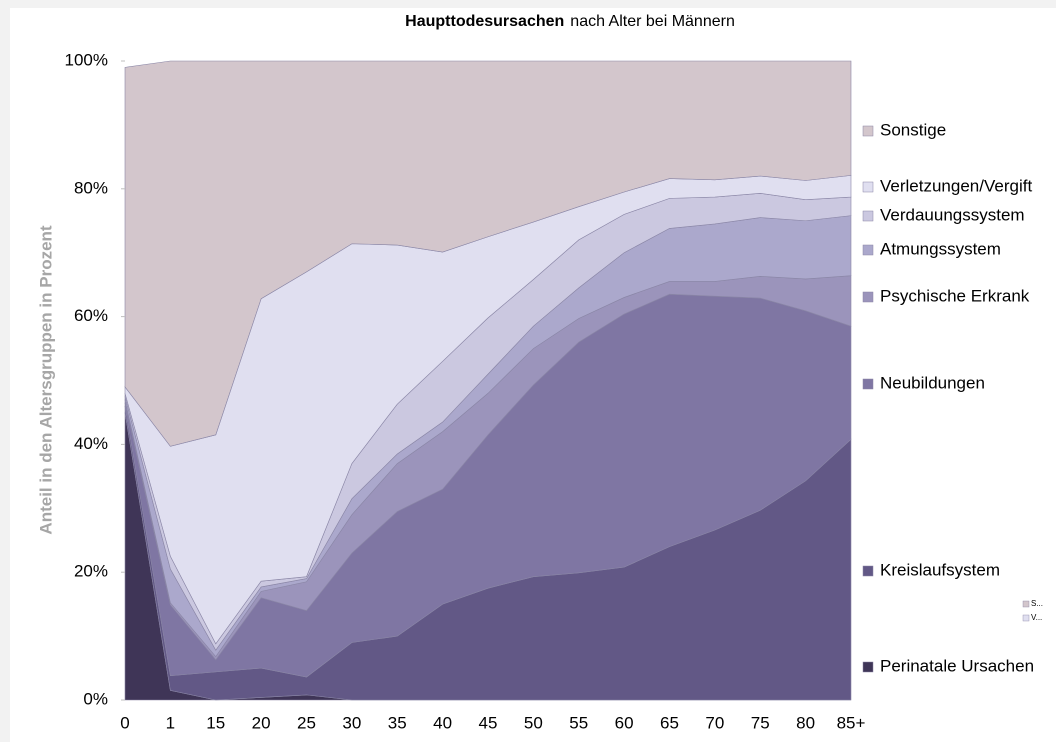  Describe the element at coordinates (955, 295) in the screenshot. I see `legend-label: Psychische Erkrank` at that location.